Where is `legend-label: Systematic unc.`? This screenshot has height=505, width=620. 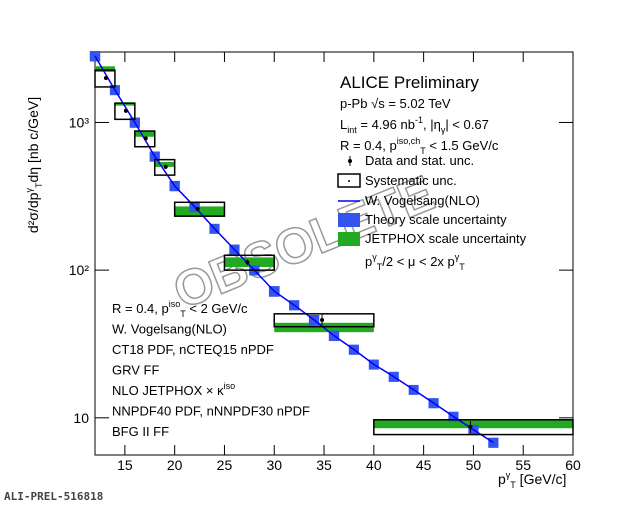 legend-label: Systematic unc. is located at coordinates (411, 180).